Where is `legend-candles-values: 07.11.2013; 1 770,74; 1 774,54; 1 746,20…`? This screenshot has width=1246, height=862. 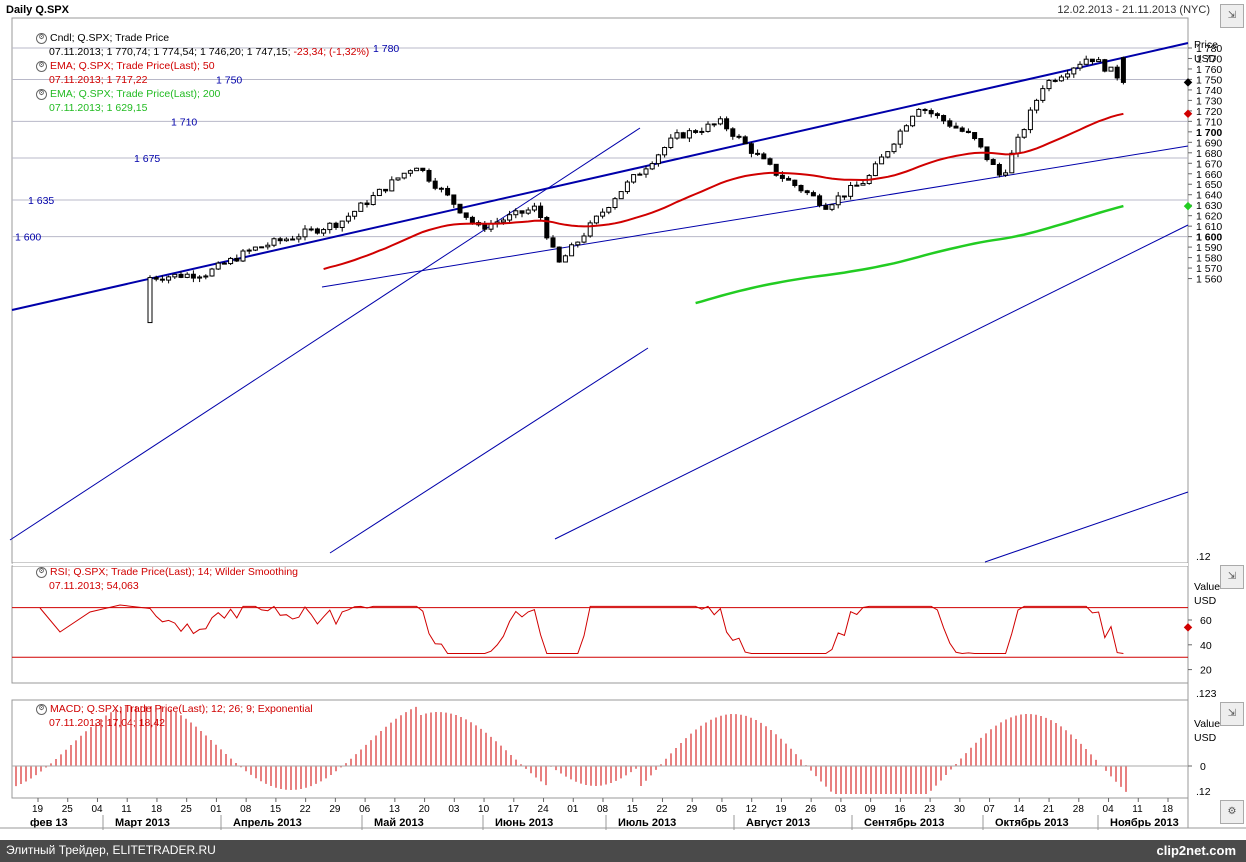 legend-candles-values: 07.11.2013; 1 770,74; 1 774,54; 1 746,20… is located at coordinates (202, 52).